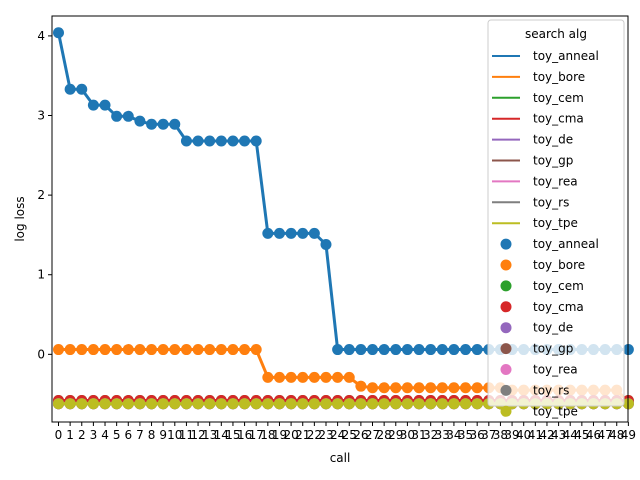  Describe the element at coordinates (349, 435) in the screenshot. I see `x-tick-label: 25` at that location.